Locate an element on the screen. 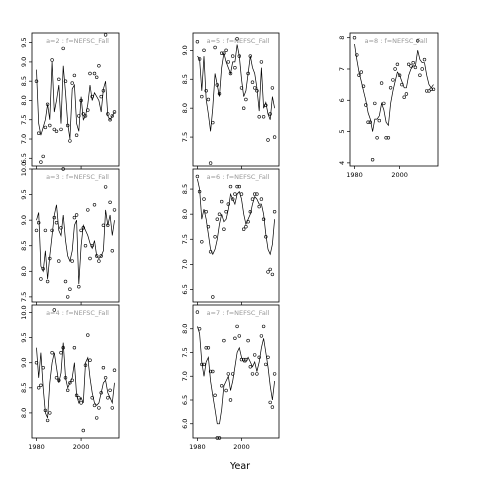  panel-7-title: a=8 : f=NEFSC_Fall is located at coordinates (396, 41).